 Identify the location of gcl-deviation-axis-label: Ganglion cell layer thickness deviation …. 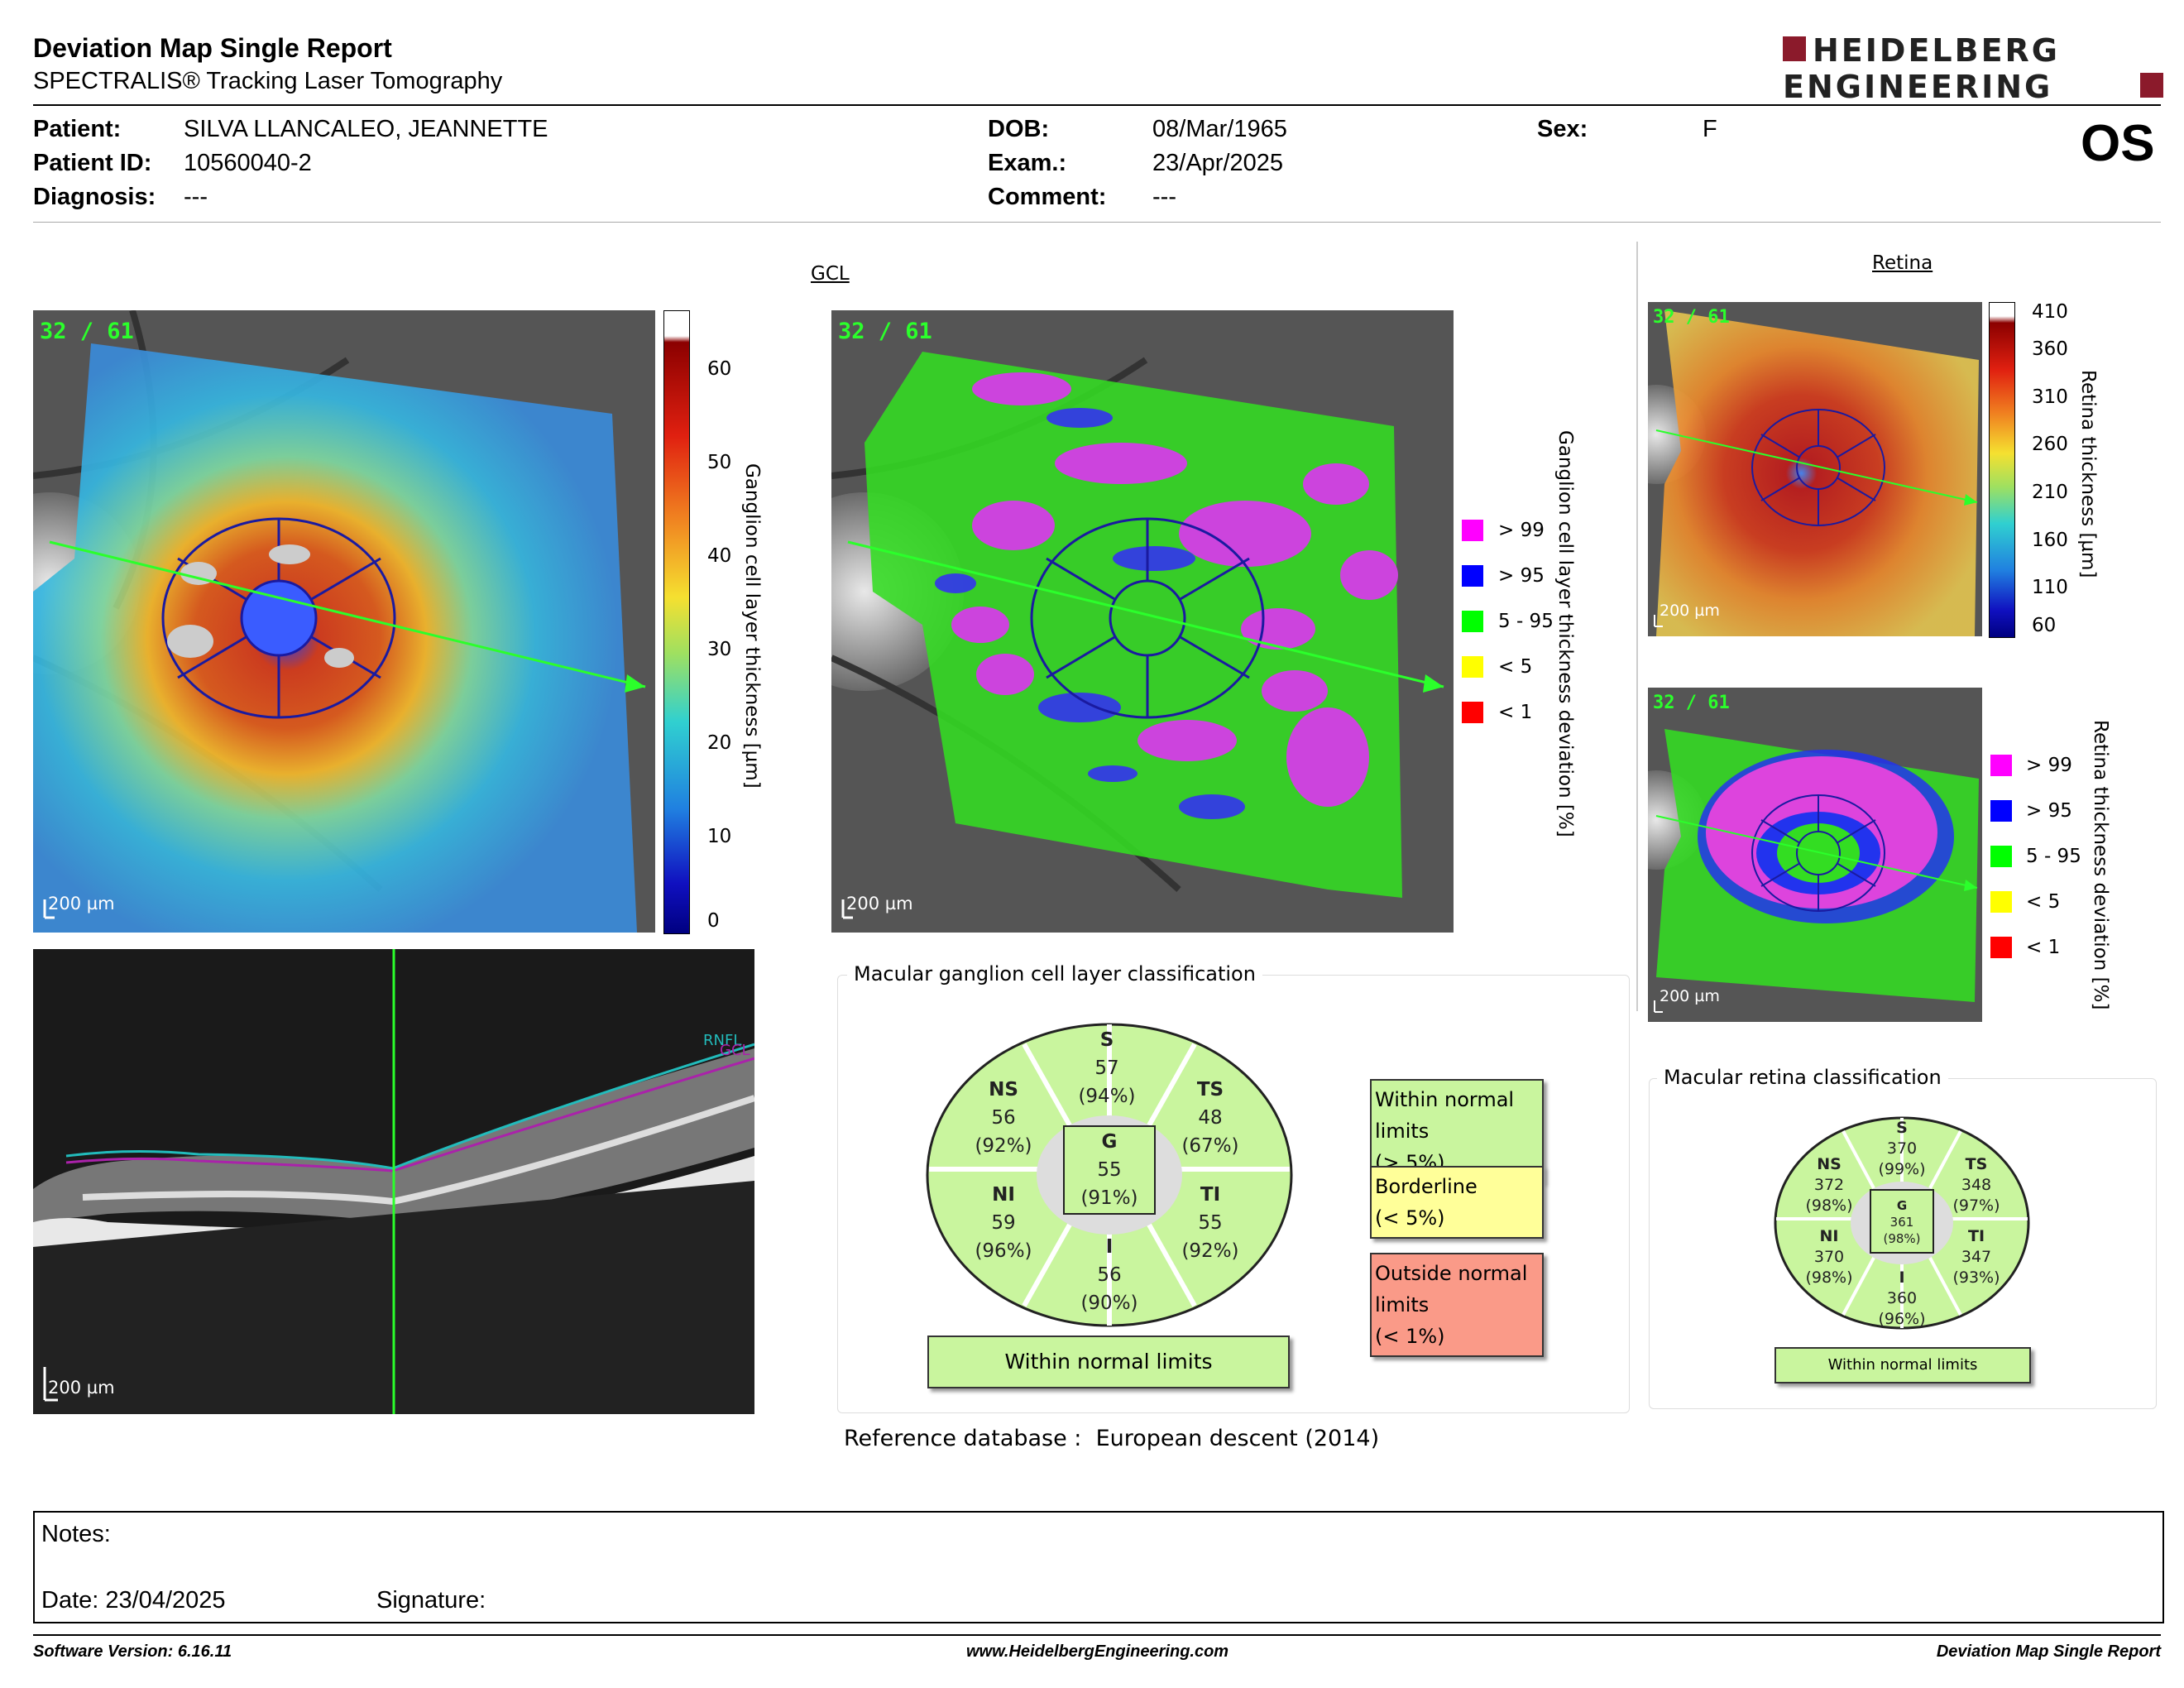
(1565, 633).